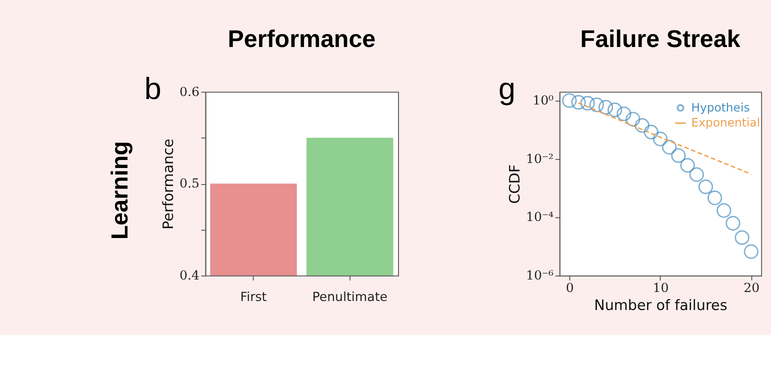 Image resolution: width=771 pixels, height=374 pixels. Describe the element at coordinates (153, 89) in the screenshot. I see `text: b` at that location.